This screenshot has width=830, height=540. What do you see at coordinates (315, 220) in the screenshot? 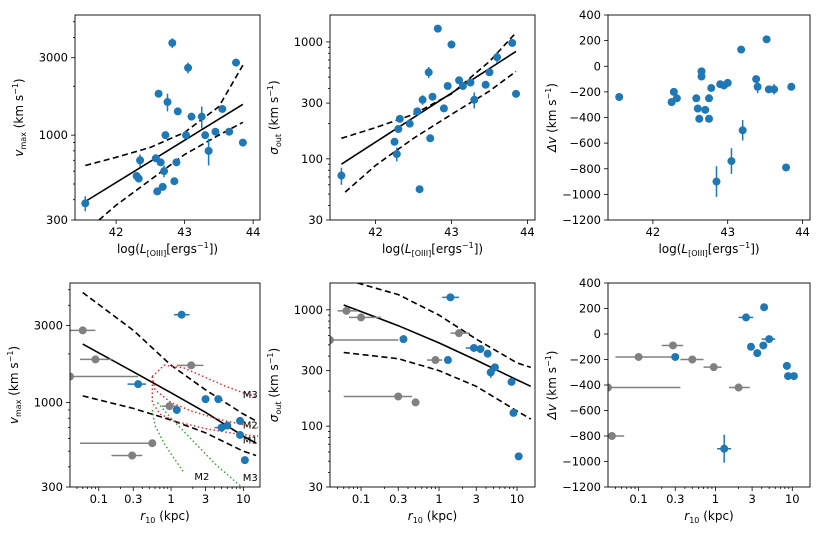
I see `y-tick-label: 30` at bounding box center [315, 220].